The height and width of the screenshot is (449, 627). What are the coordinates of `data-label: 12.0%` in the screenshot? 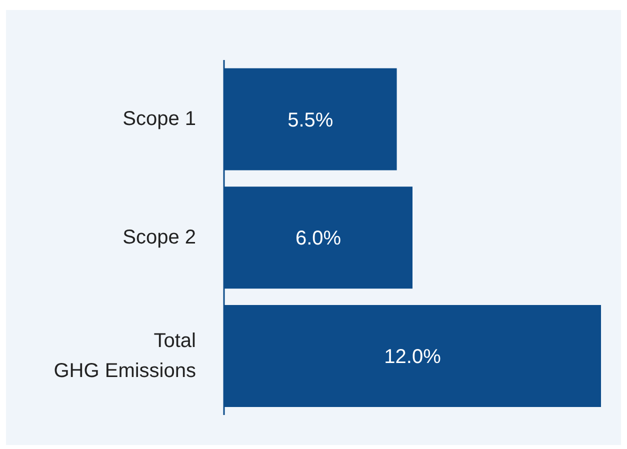 It's located at (413, 357).